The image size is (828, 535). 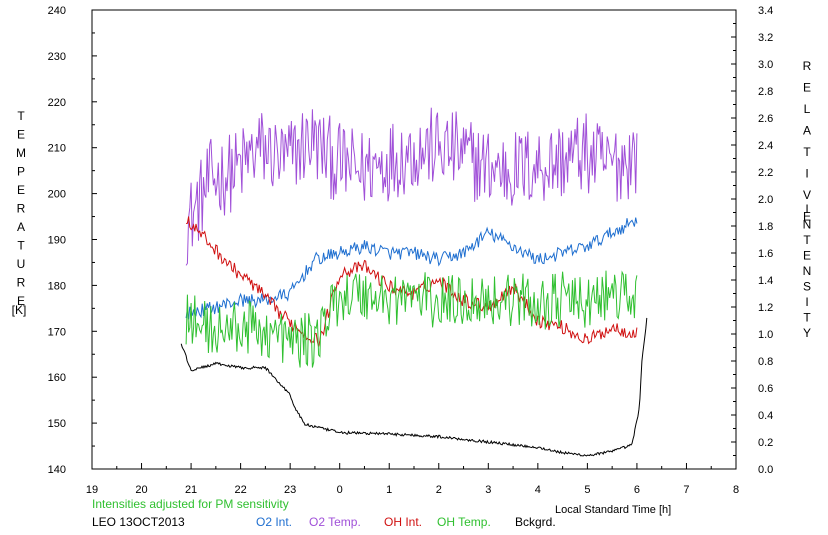 I want to click on right-tick-label: 3.4, so click(x=765, y=11).